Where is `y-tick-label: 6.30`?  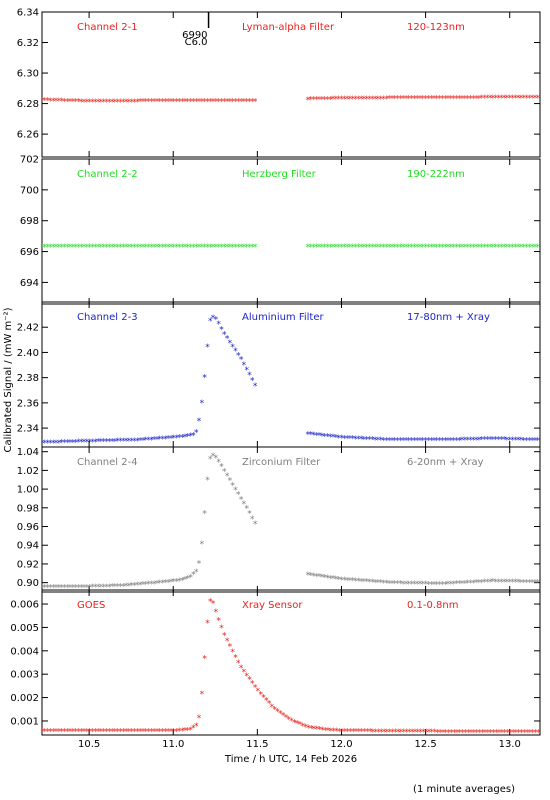
y-tick-label: 6.30 is located at coordinates (28, 74).